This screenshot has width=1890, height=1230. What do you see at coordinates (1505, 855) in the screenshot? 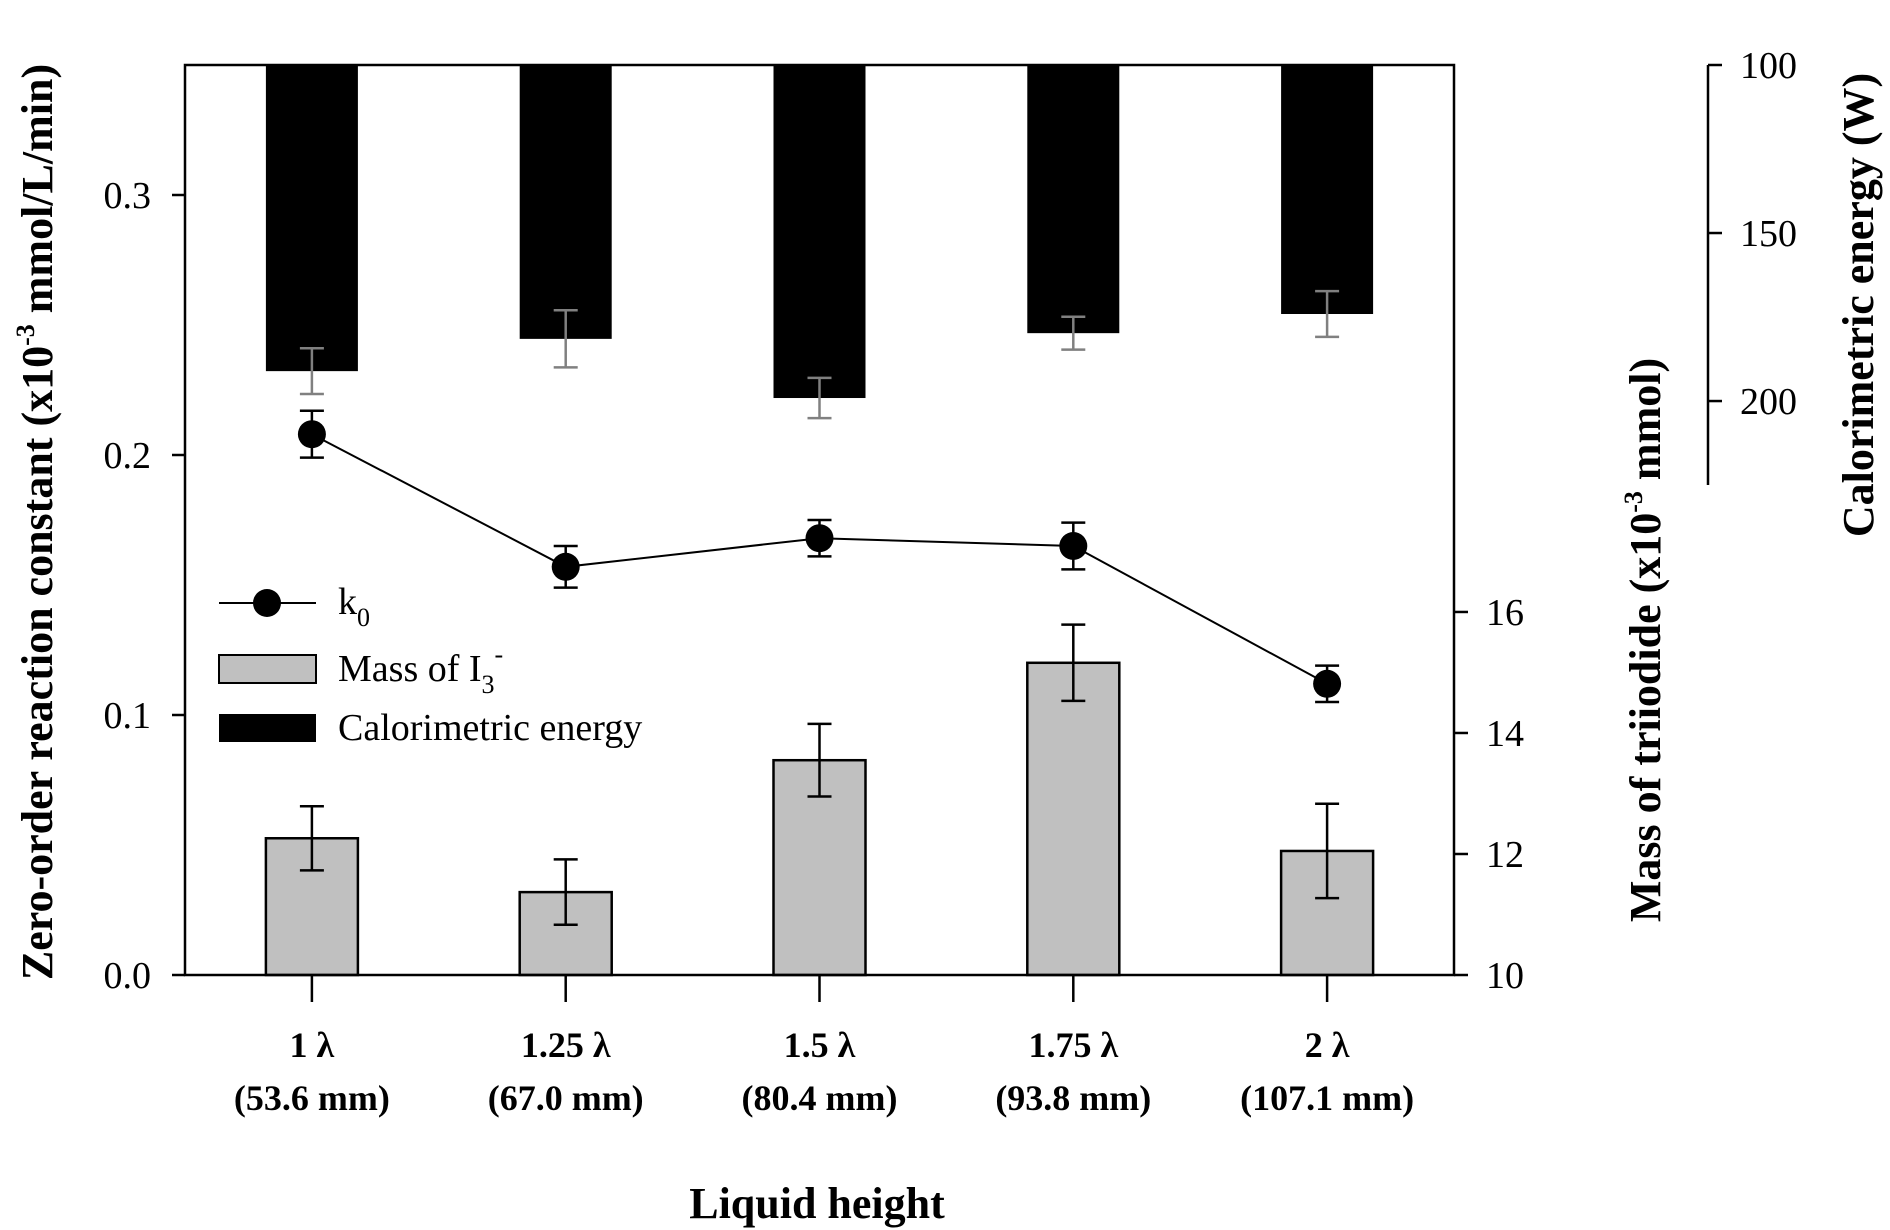
I see `right-axis-tick-label: 12` at bounding box center [1505, 855].